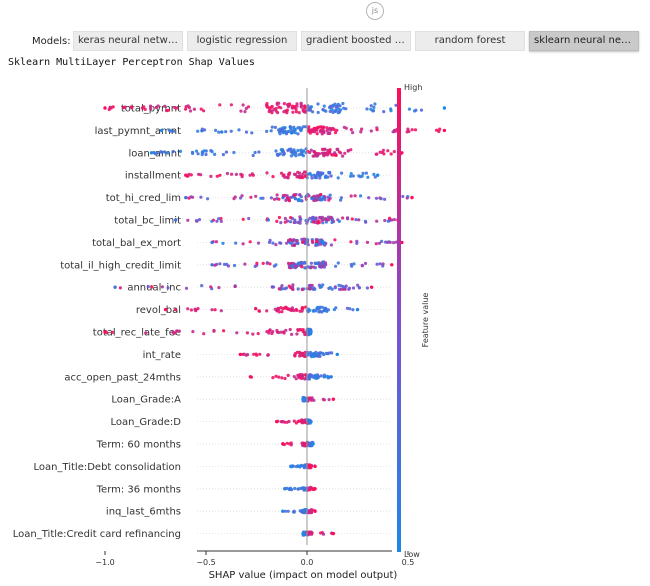  What do you see at coordinates (470, 41) in the screenshot?
I see `tab-random-forest: random forest` at bounding box center [470, 41].